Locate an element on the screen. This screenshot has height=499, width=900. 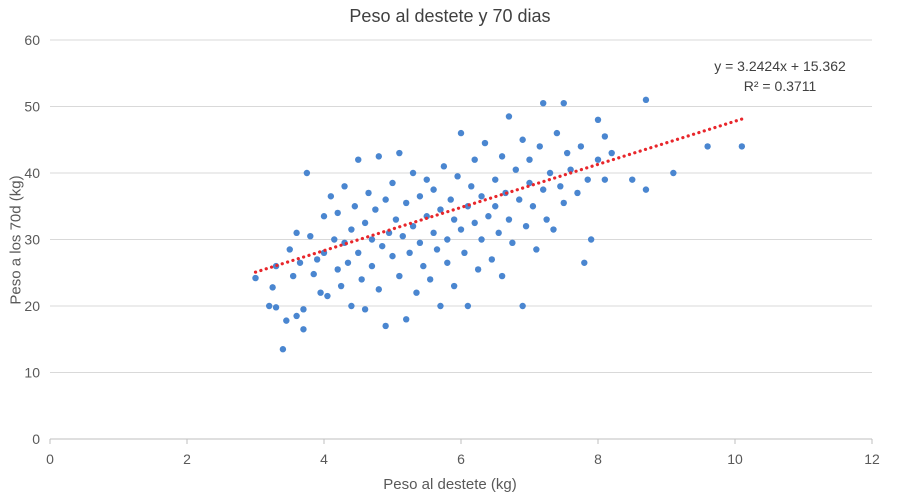
x-tick-label: 6 is located at coordinates (461, 459).